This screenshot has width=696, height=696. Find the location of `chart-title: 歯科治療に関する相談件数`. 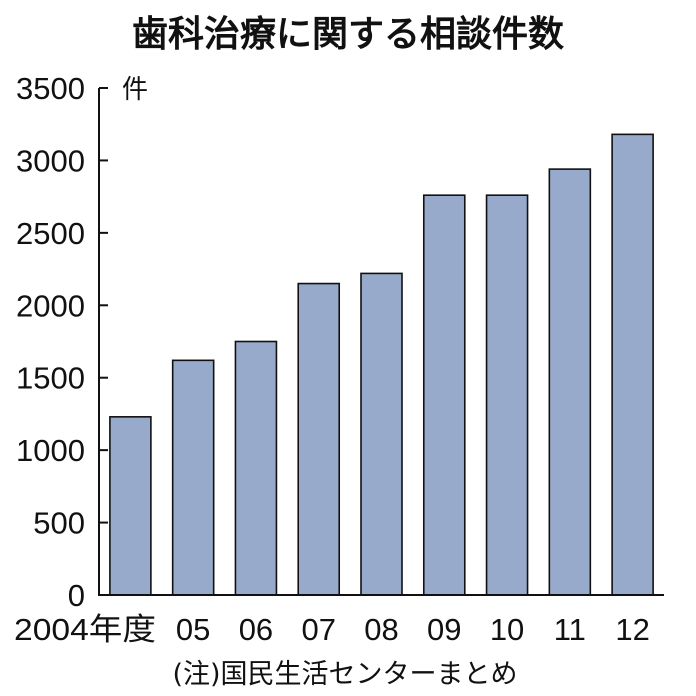

chart-title: 歯科治療に関する相談件数 is located at coordinates (348, 34).